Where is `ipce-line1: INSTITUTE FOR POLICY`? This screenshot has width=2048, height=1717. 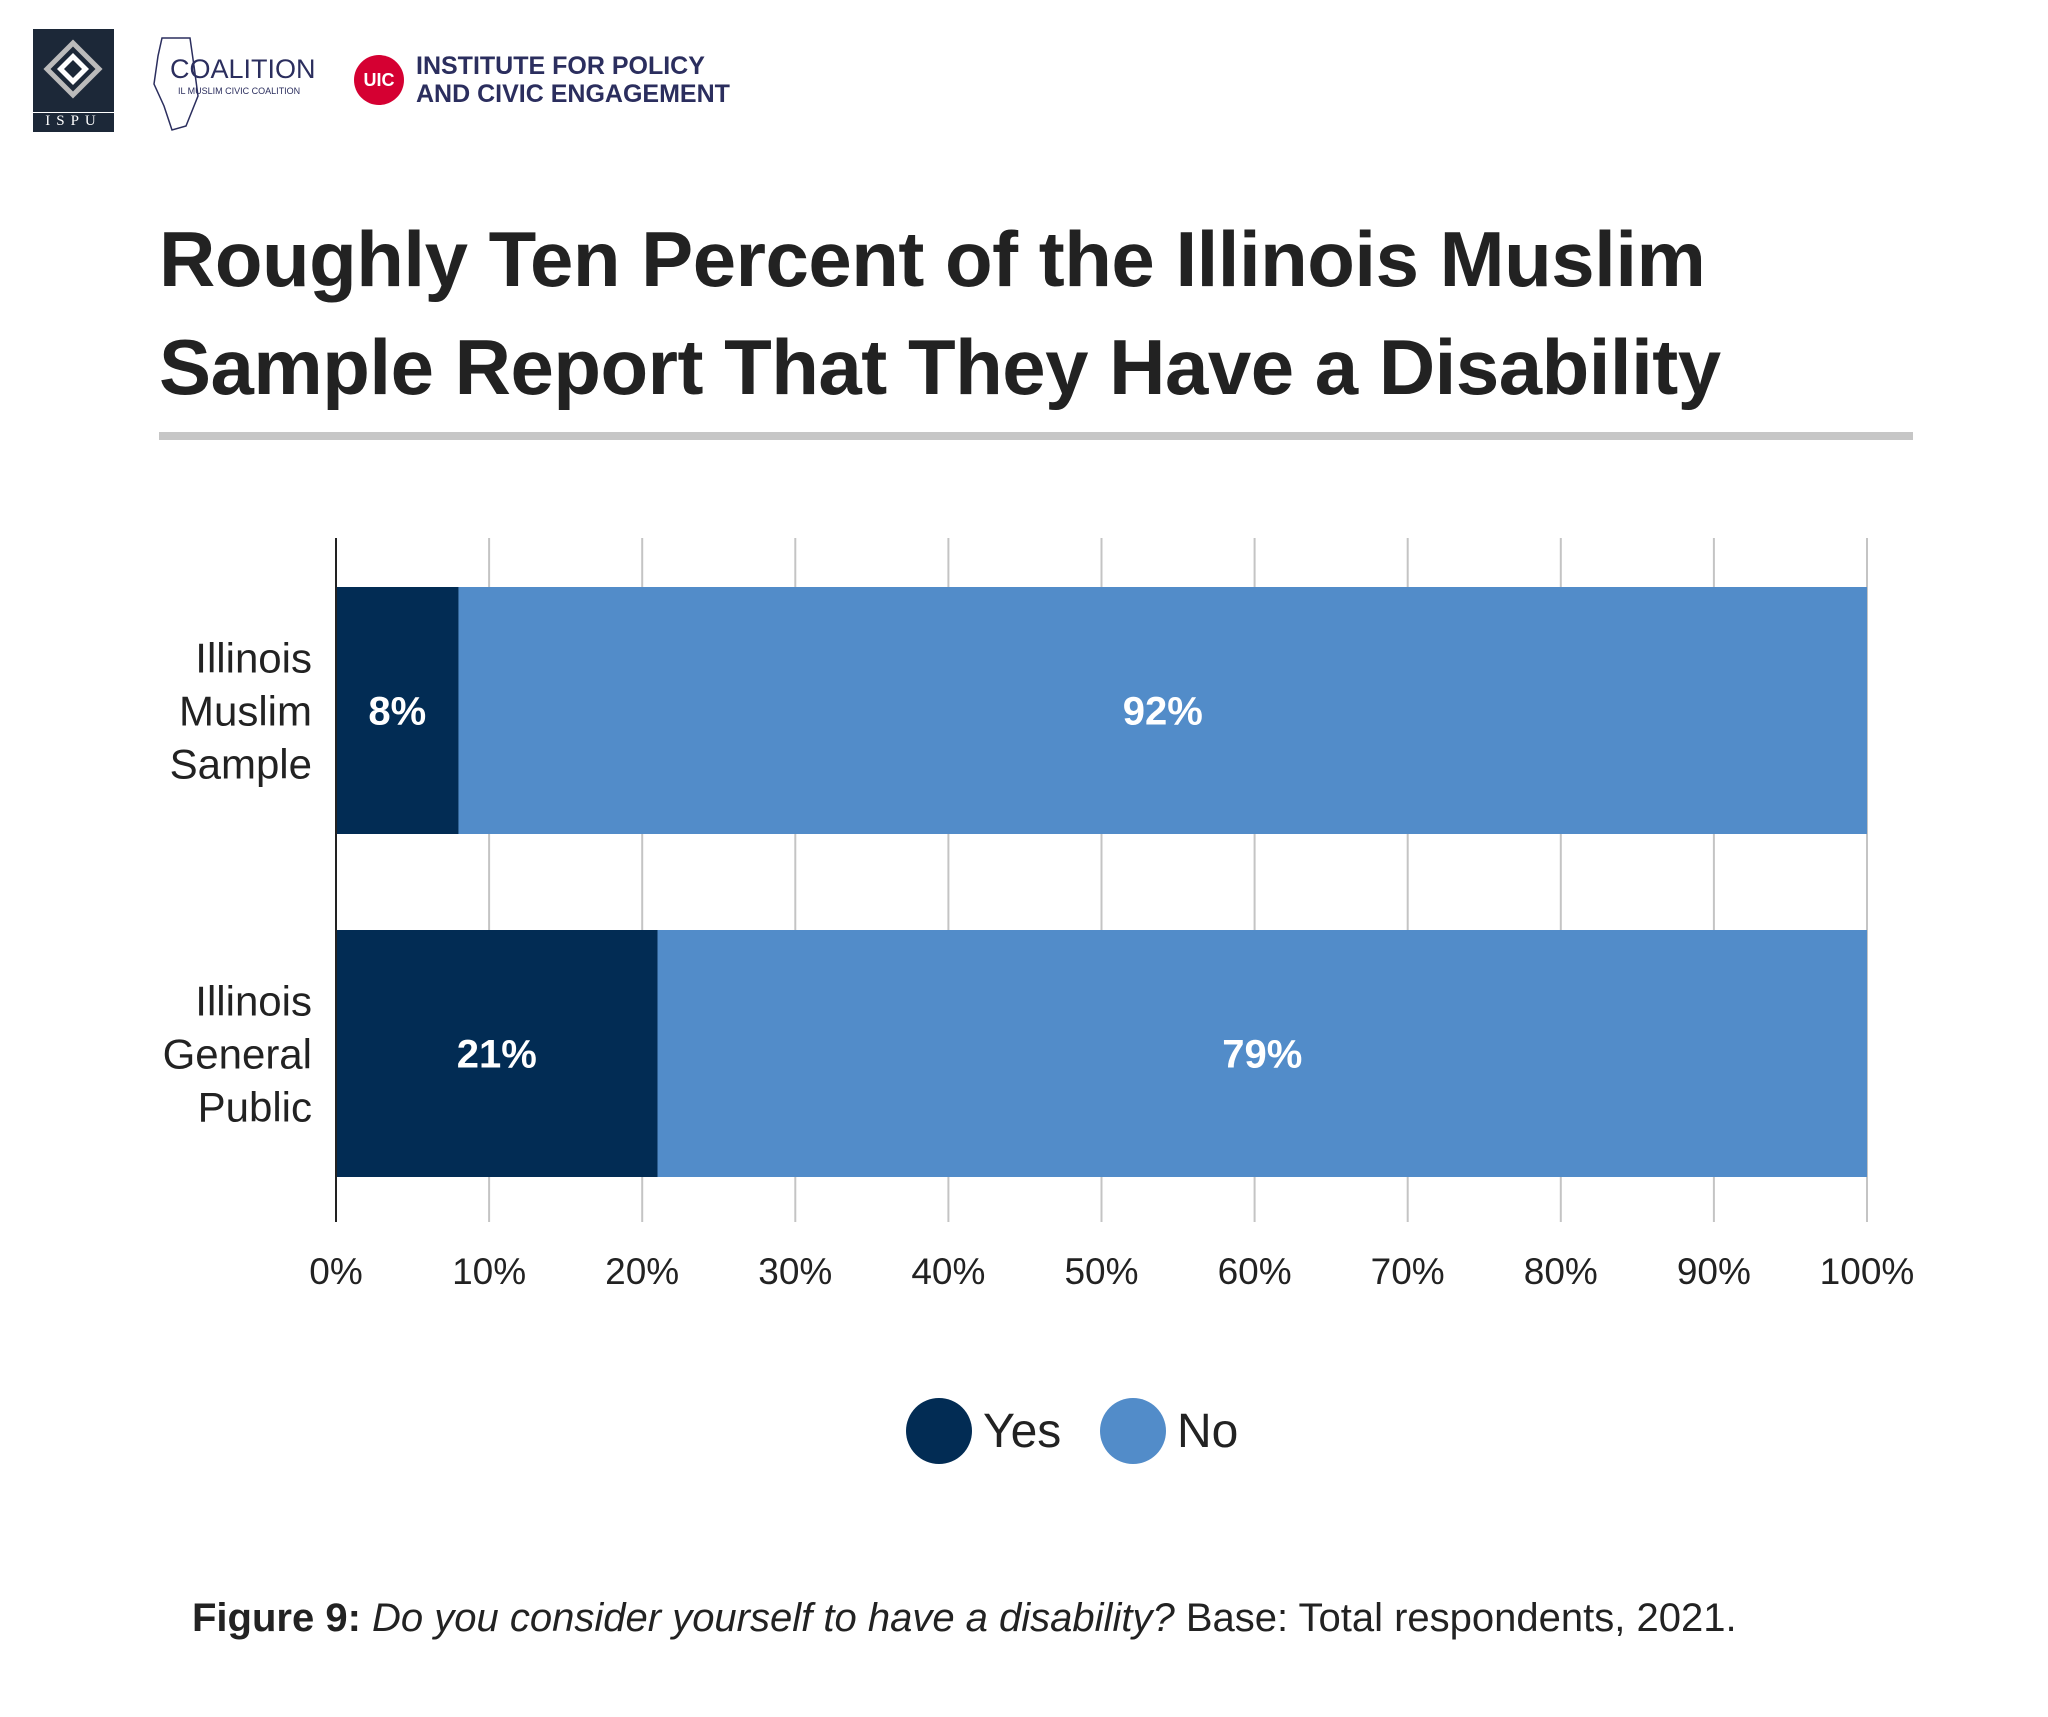
ipce-line1: INSTITUTE FOR POLICY is located at coordinates (560, 66).